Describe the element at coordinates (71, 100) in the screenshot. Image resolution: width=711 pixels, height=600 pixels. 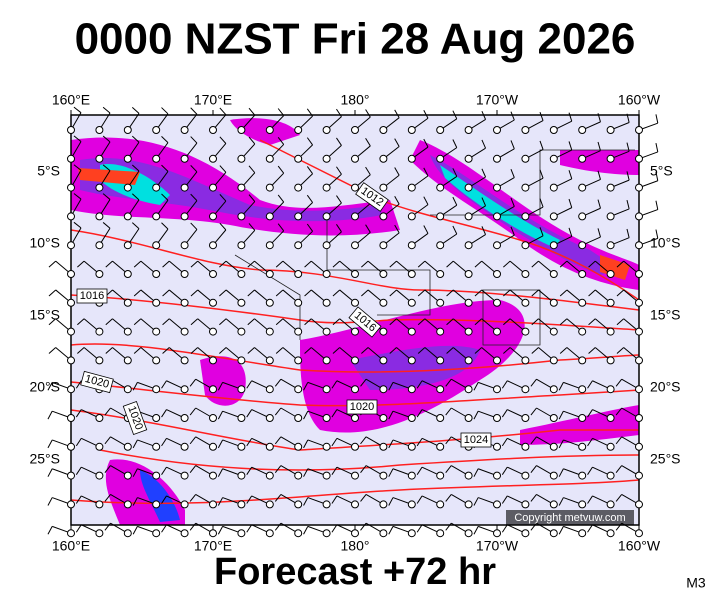
I see `top-lon-label: 160°E` at that location.